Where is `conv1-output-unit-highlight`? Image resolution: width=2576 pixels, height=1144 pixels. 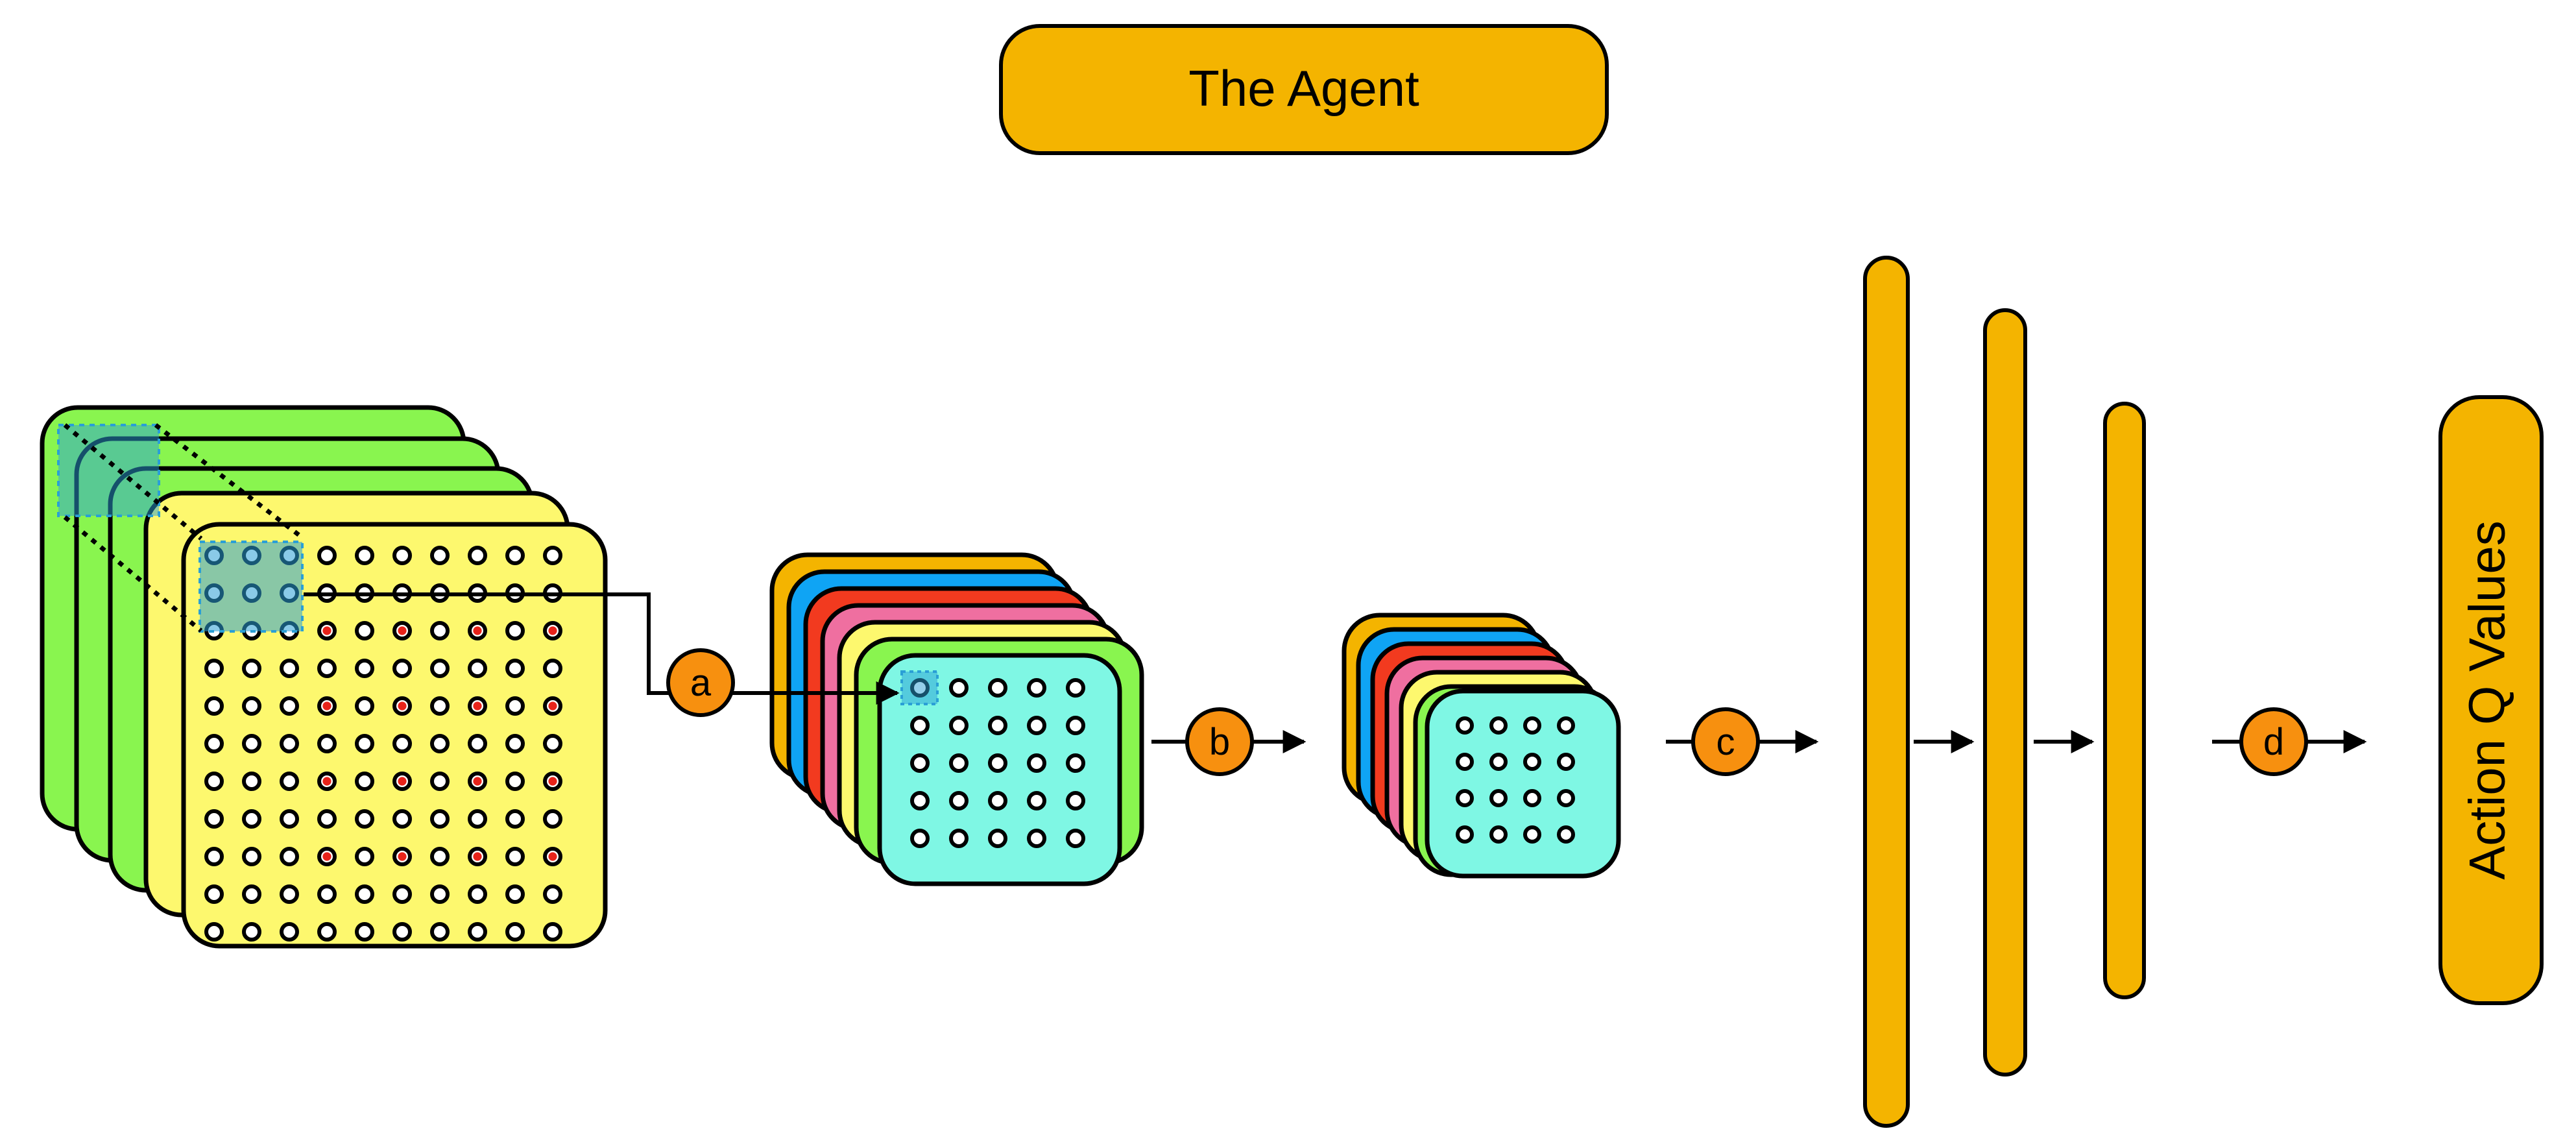 conv1-output-unit-highlight is located at coordinates (919, 687).